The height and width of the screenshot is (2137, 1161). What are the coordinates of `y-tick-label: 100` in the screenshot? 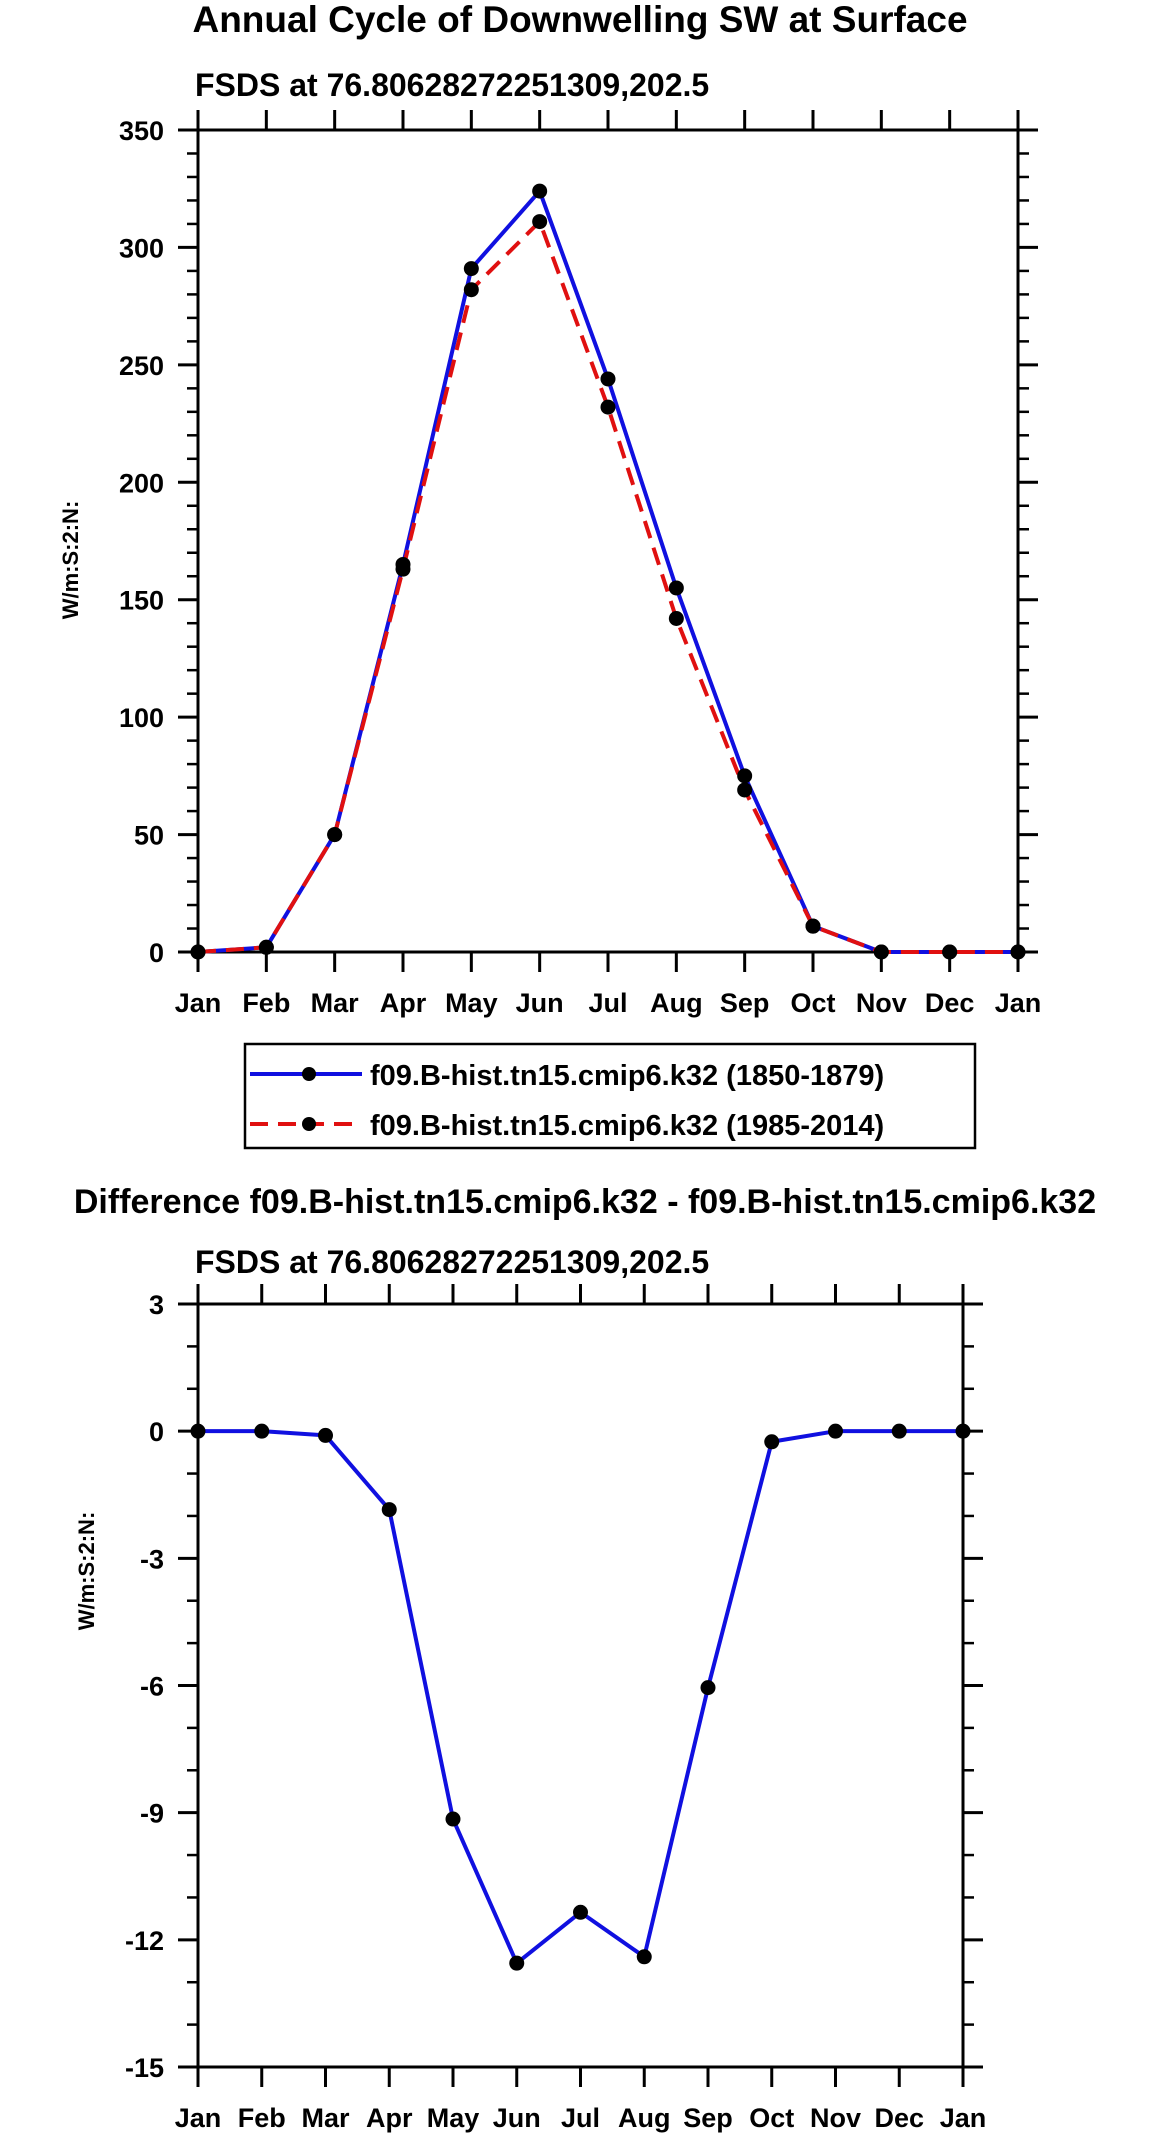 It's located at (141, 718).